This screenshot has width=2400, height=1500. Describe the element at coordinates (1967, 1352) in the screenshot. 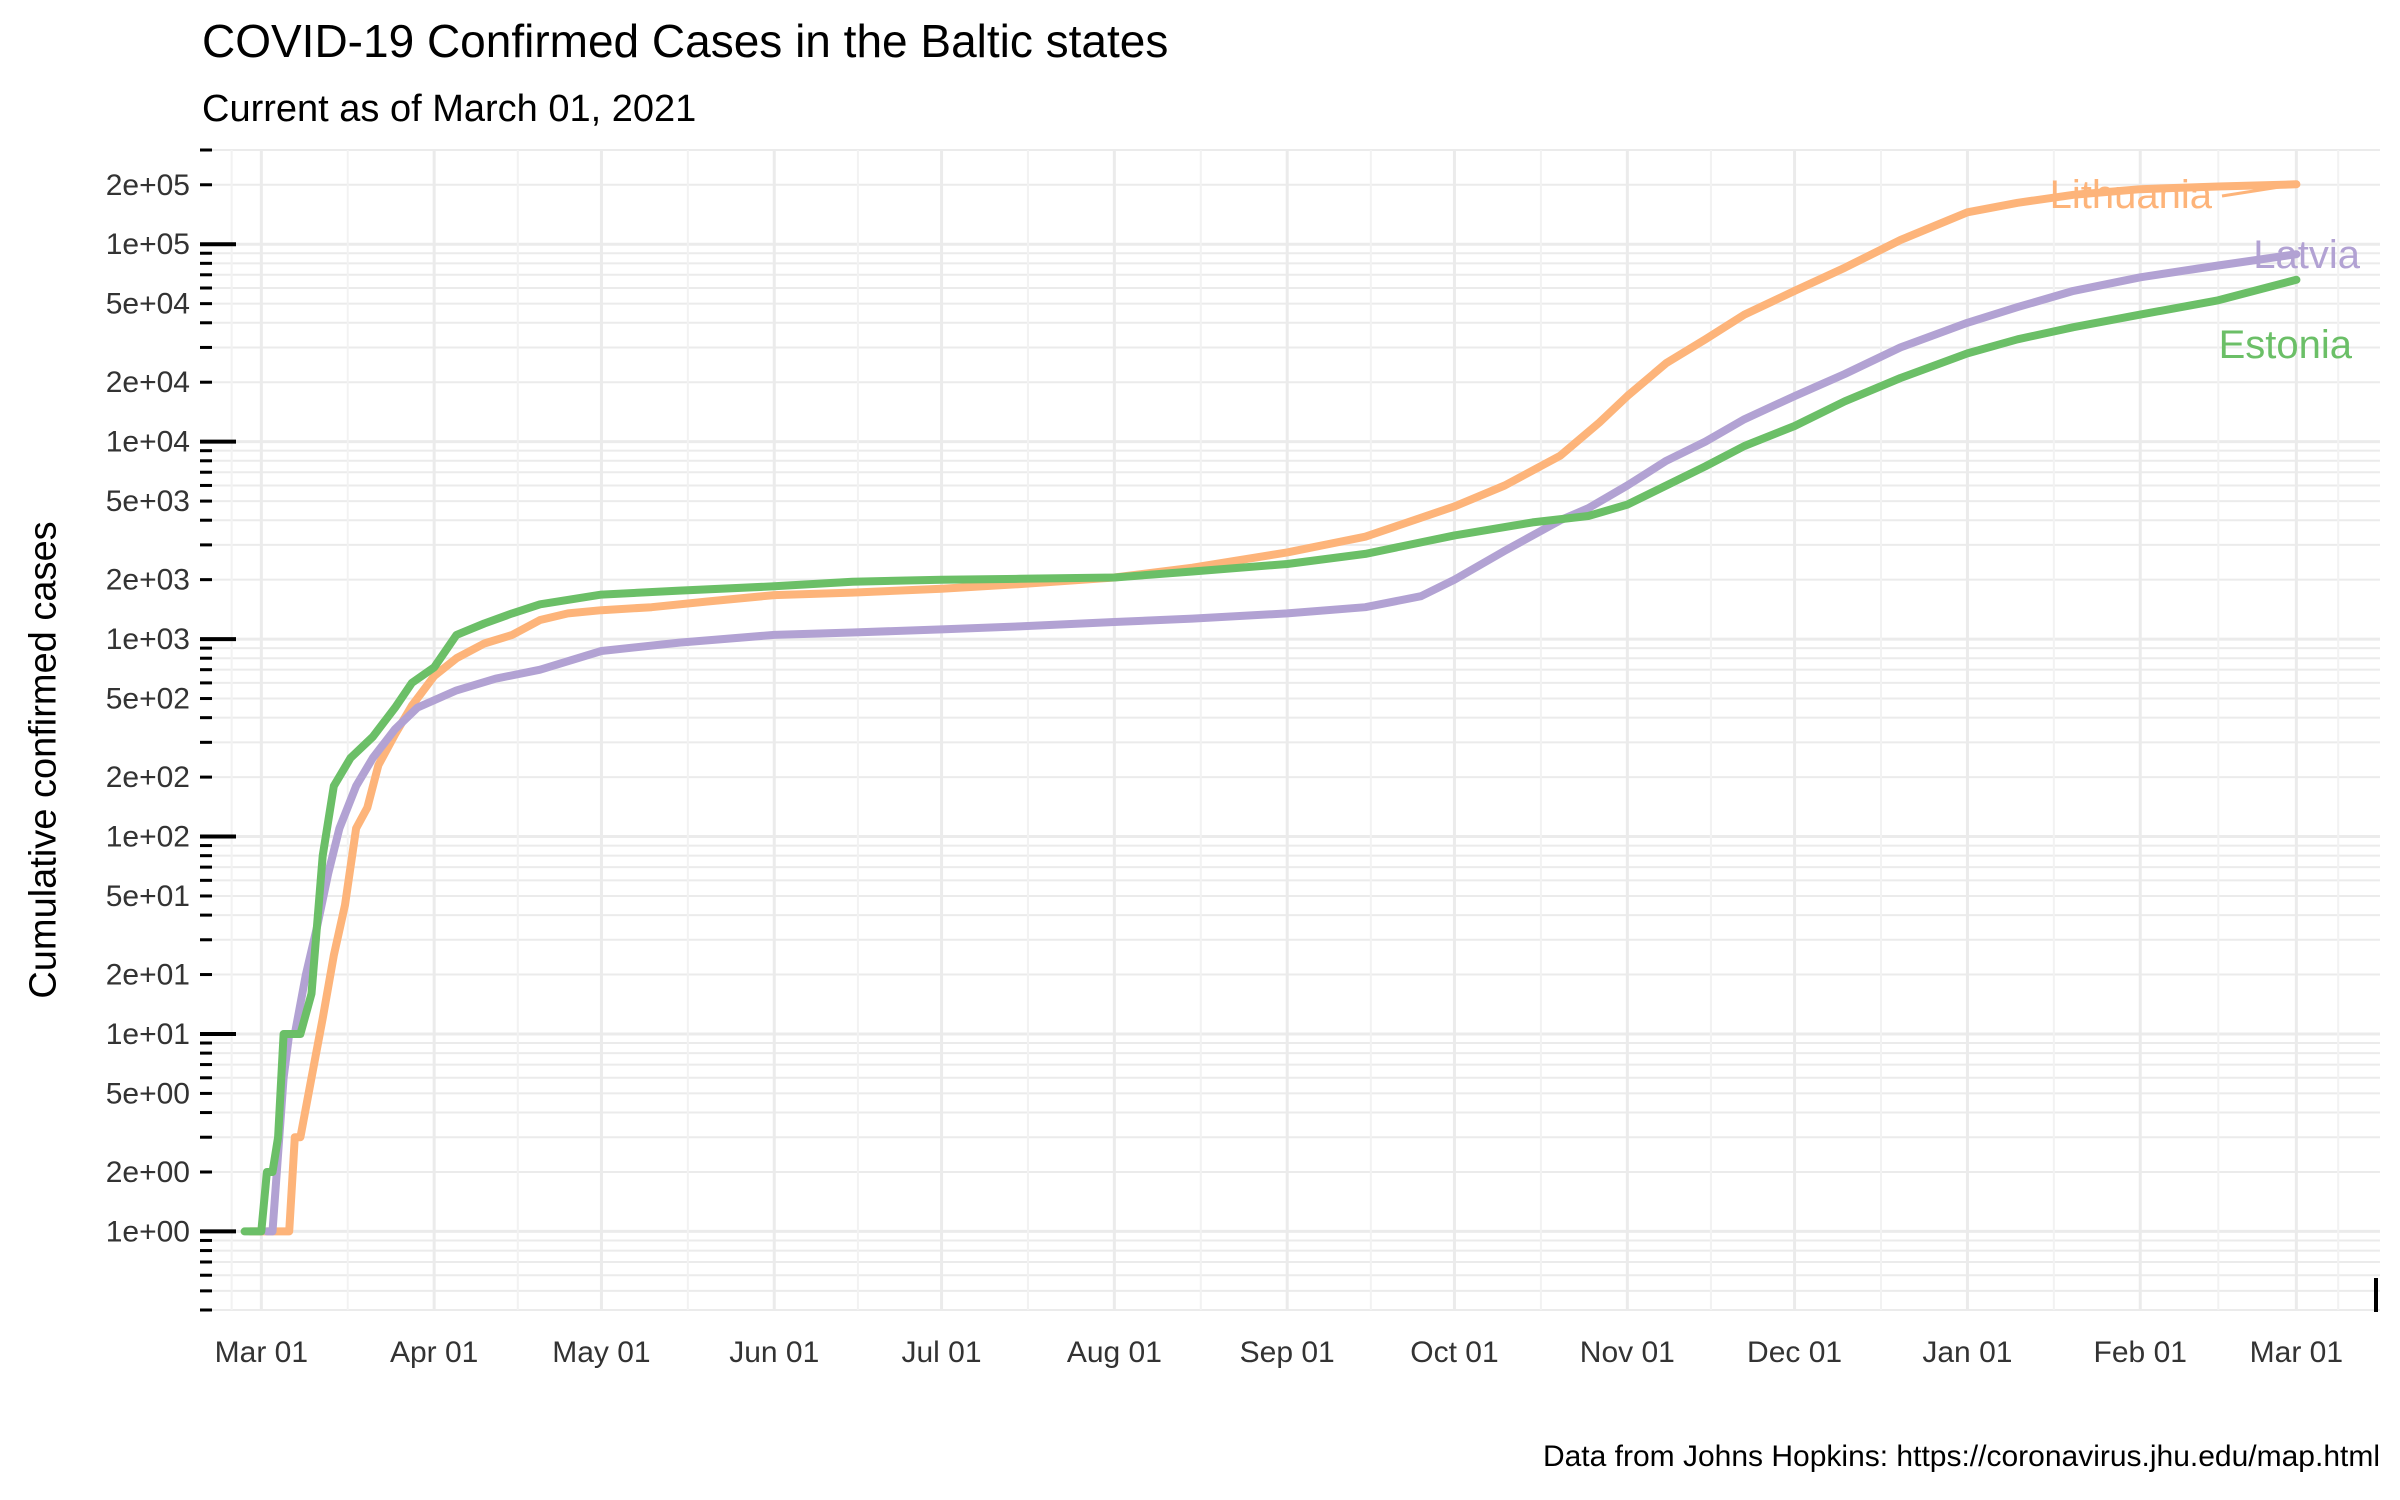

I see `x-tick-label: Jan 01` at that location.